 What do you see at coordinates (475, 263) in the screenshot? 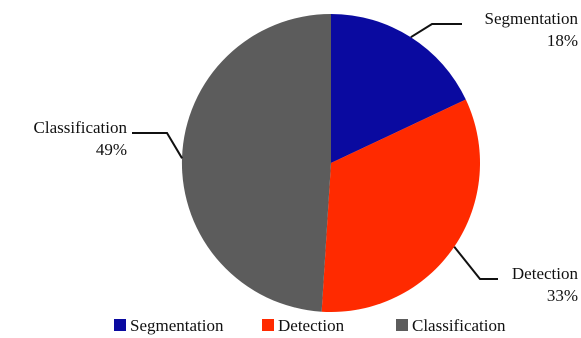
I see `leader-line-detection` at bounding box center [475, 263].